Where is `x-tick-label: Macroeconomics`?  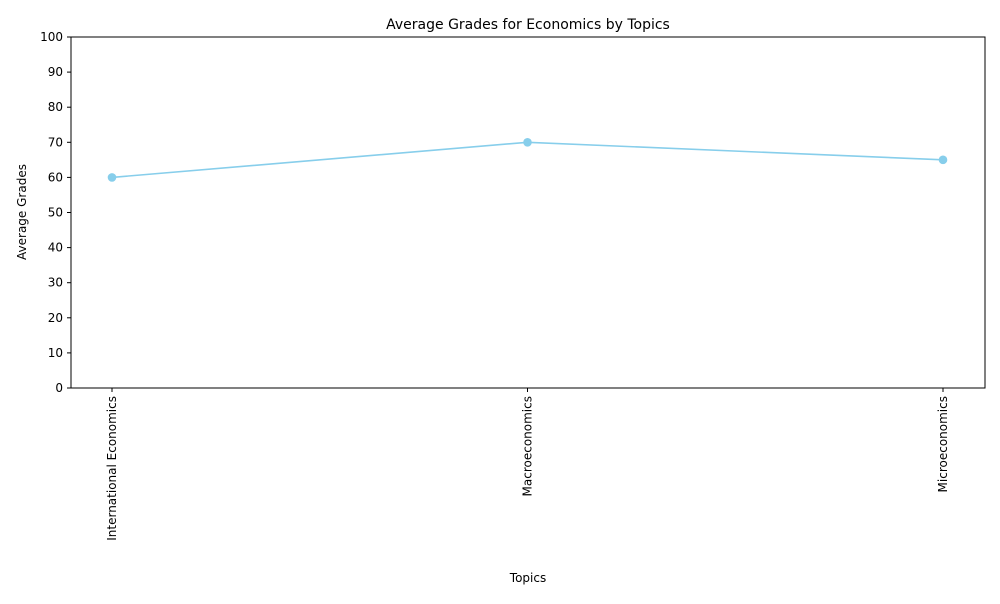
x-tick-label: Macroeconomics is located at coordinates (528, 446).